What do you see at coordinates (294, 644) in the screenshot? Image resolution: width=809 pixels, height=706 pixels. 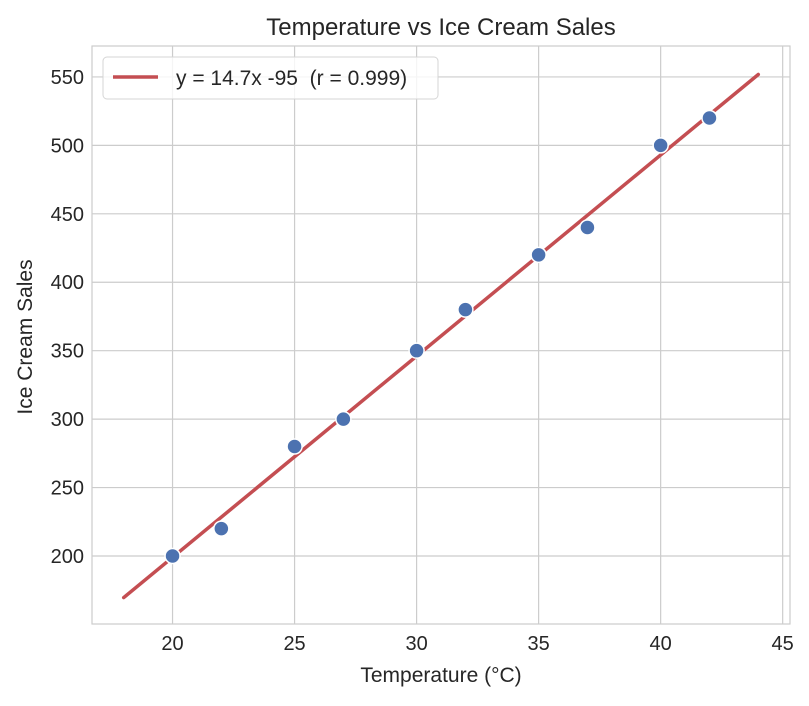 I see `x-tick-label: 25` at bounding box center [294, 644].